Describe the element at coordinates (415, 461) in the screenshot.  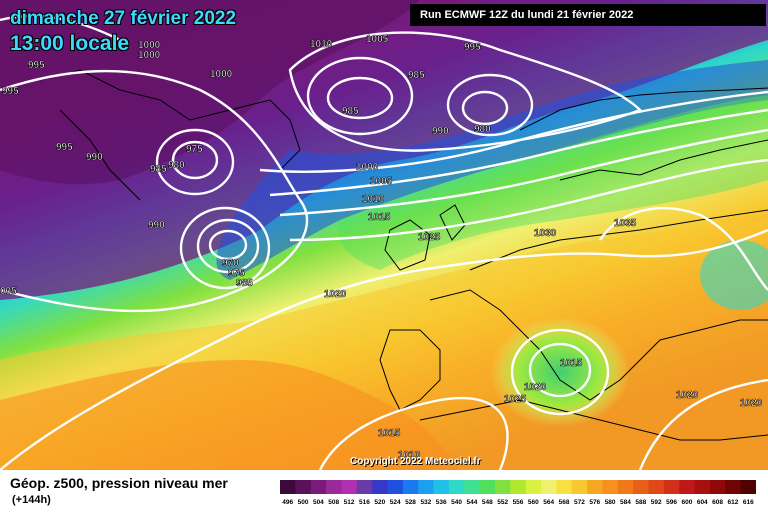
I see `copyright-text: Copyright 2022 Meteociel.fr` at that location.